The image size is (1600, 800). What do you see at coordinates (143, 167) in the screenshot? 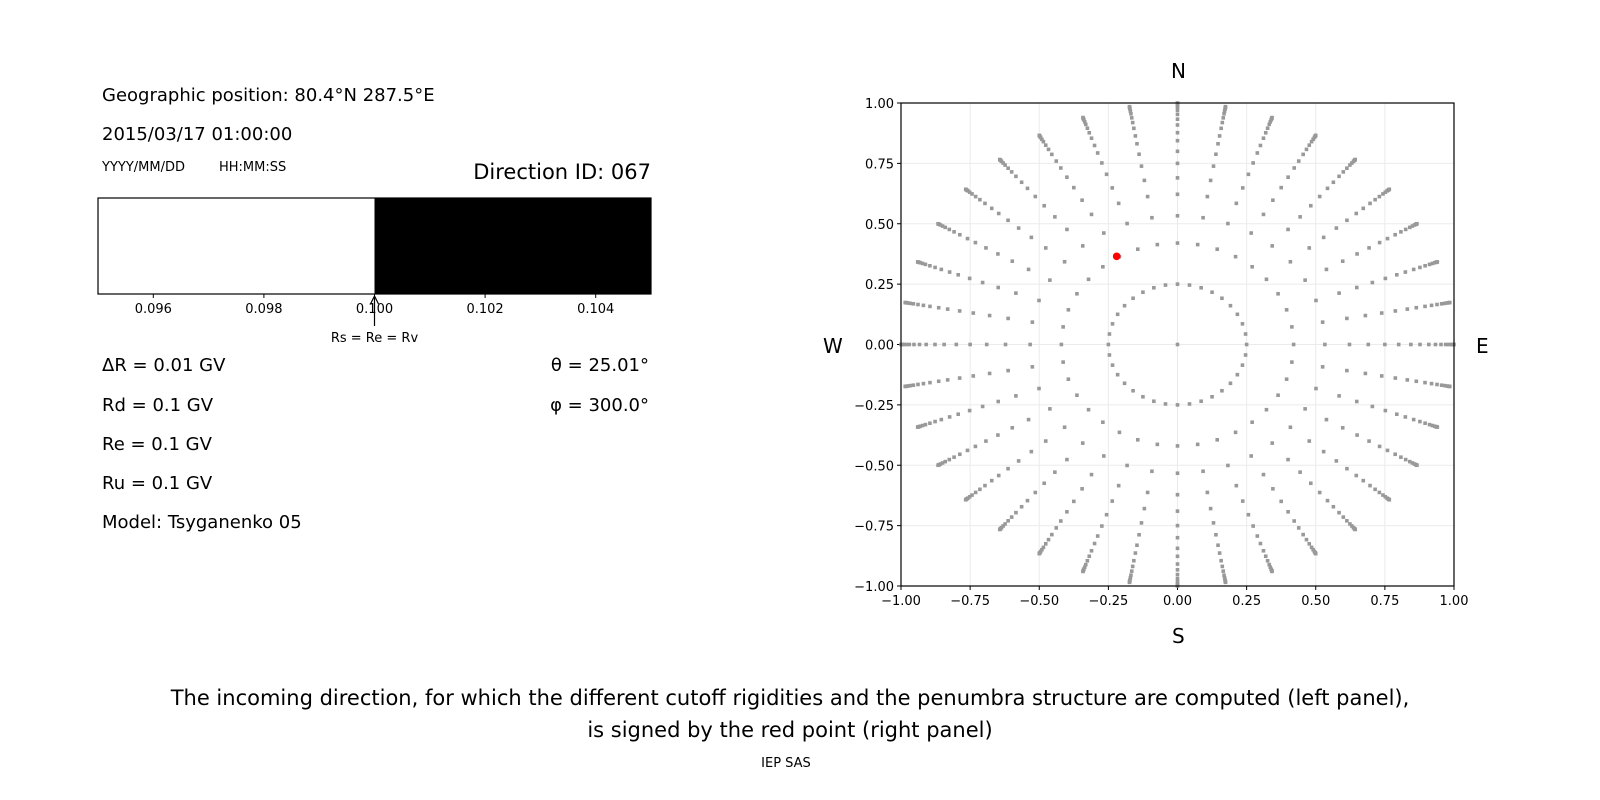
I see `date-format-label: YYYY/MM/DD` at bounding box center [143, 167].